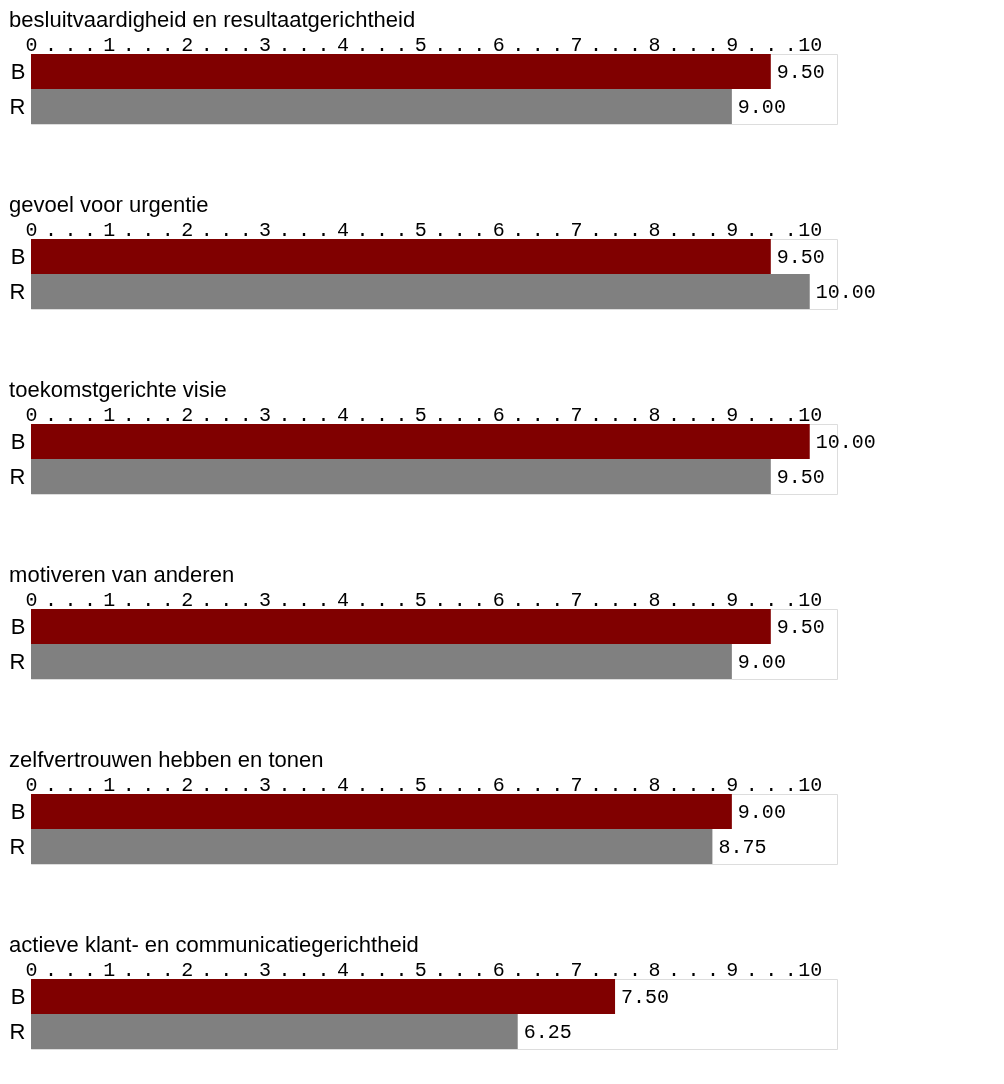 The height and width of the screenshot is (1084, 1004). What do you see at coordinates (845, 292) in the screenshot?
I see `data-label: 10.00` at bounding box center [845, 292].